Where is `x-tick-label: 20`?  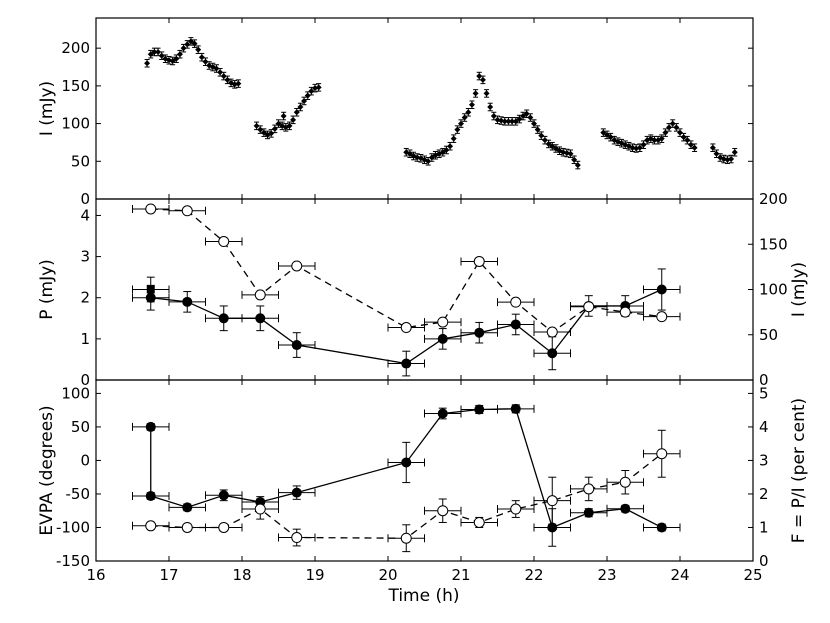
x-tick-label: 20 is located at coordinates (387, 575).